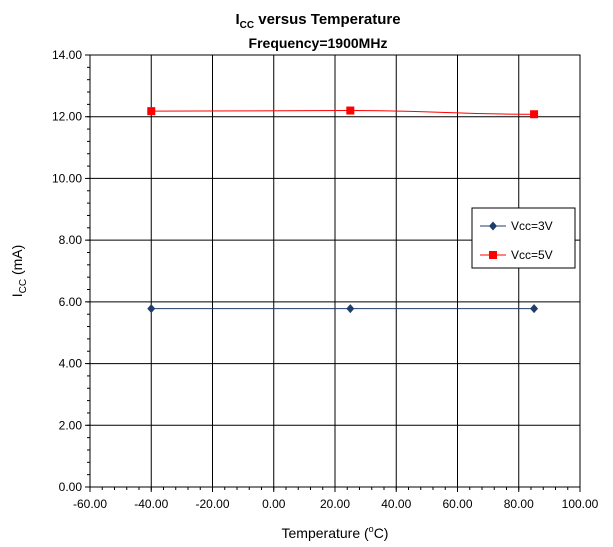 Image resolution: width=613 pixels, height=547 pixels. I want to click on x-tick-label: -40.00, so click(151, 504).